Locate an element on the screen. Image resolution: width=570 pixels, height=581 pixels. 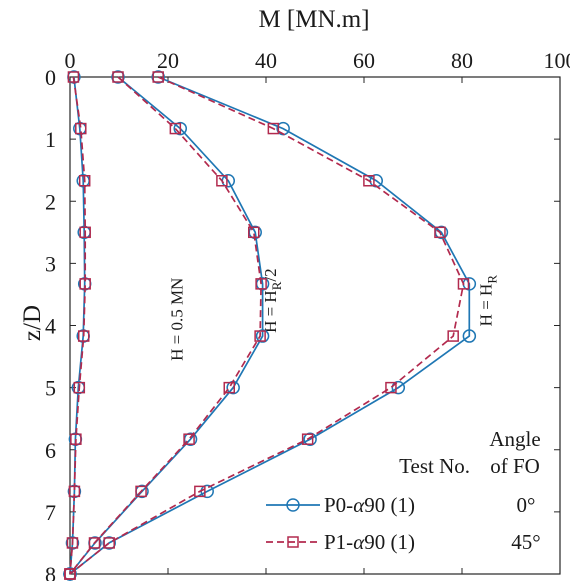
legend-label-2: P1-α90 (1) is located at coordinates (369, 542).